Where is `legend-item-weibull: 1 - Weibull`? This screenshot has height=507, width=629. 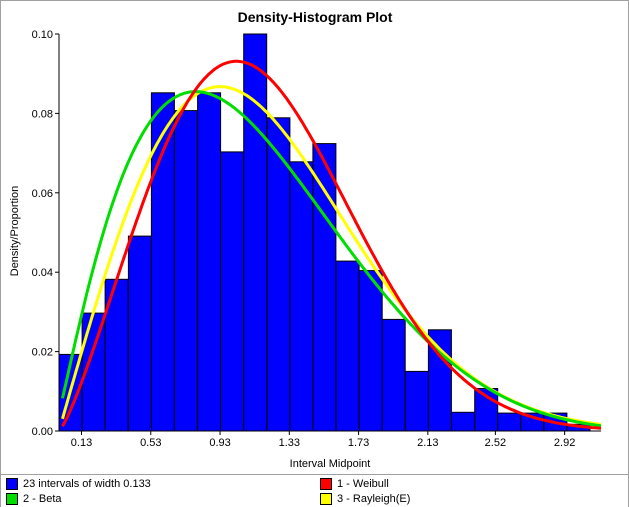 legend-item-weibull: 1 - Weibull is located at coordinates (354, 484).